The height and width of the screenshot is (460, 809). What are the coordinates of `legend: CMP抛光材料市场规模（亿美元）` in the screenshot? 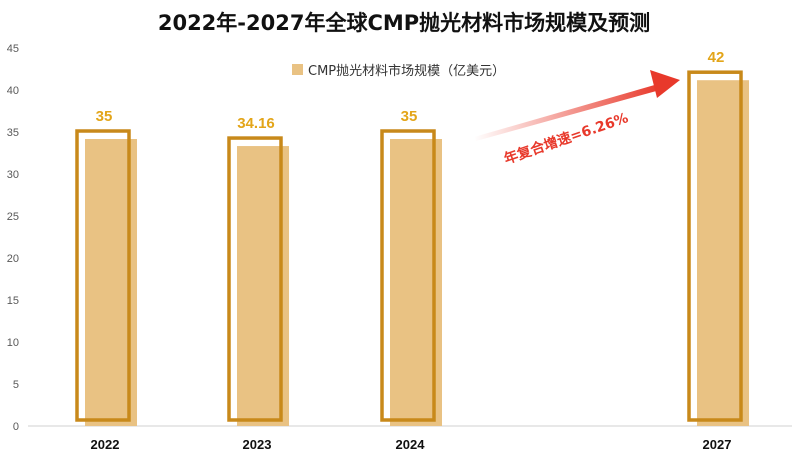 It's located at (398, 71).